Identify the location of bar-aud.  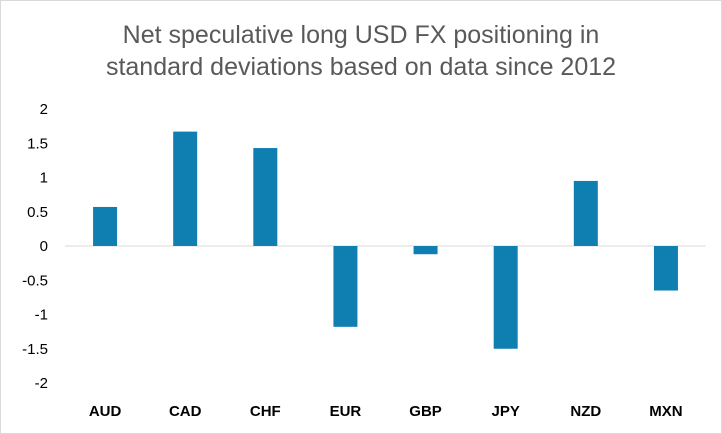
(105, 226).